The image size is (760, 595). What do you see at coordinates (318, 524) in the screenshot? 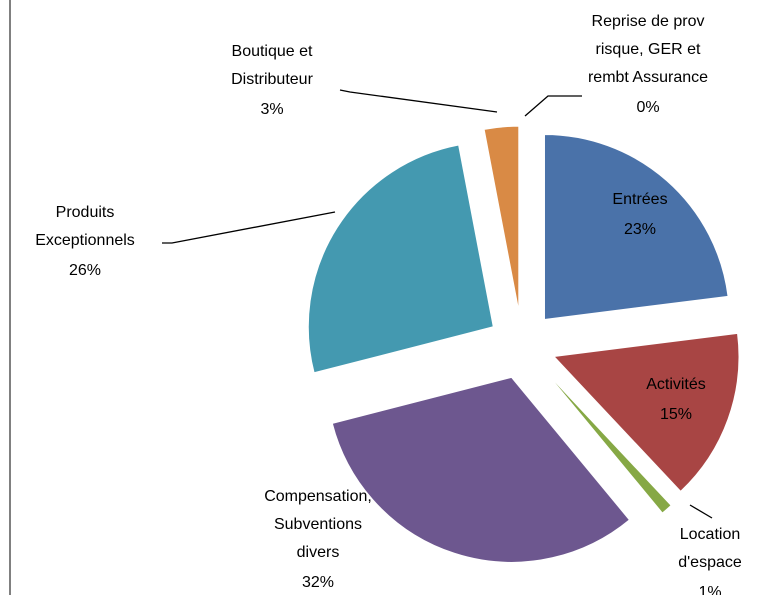
I see `slice-label: Compensation, Subventions divers` at bounding box center [318, 524].